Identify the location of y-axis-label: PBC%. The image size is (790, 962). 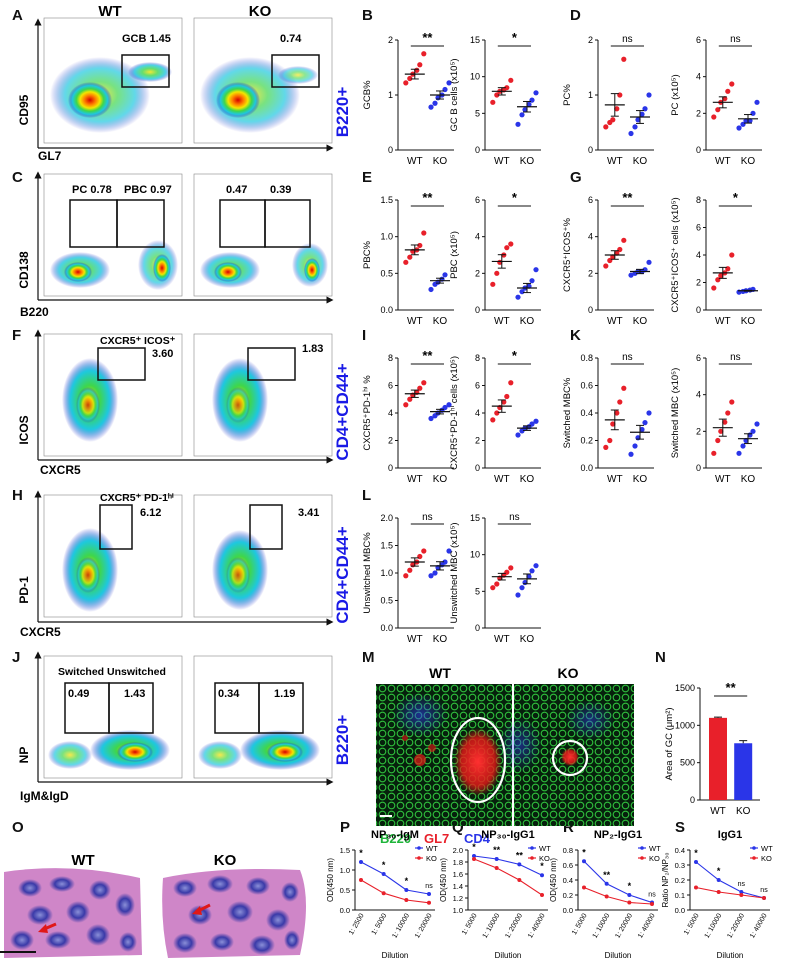
(367, 254).